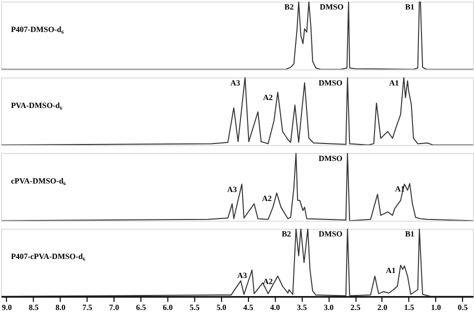 This screenshot has width=474, height=336. What do you see at coordinates (248, 307) in the screenshot?
I see `x-tick-label: 4.5` at bounding box center [248, 307].